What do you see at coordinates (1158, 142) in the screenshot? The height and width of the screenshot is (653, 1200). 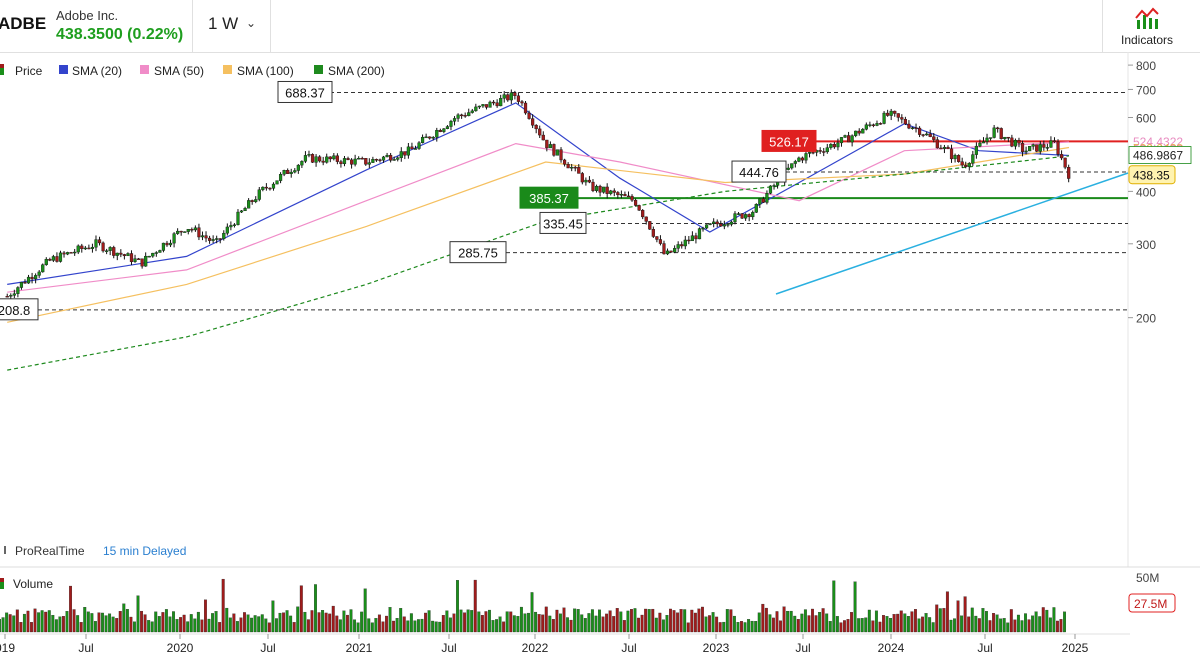 I see `sma50-value: 524.4322` at bounding box center [1158, 142].